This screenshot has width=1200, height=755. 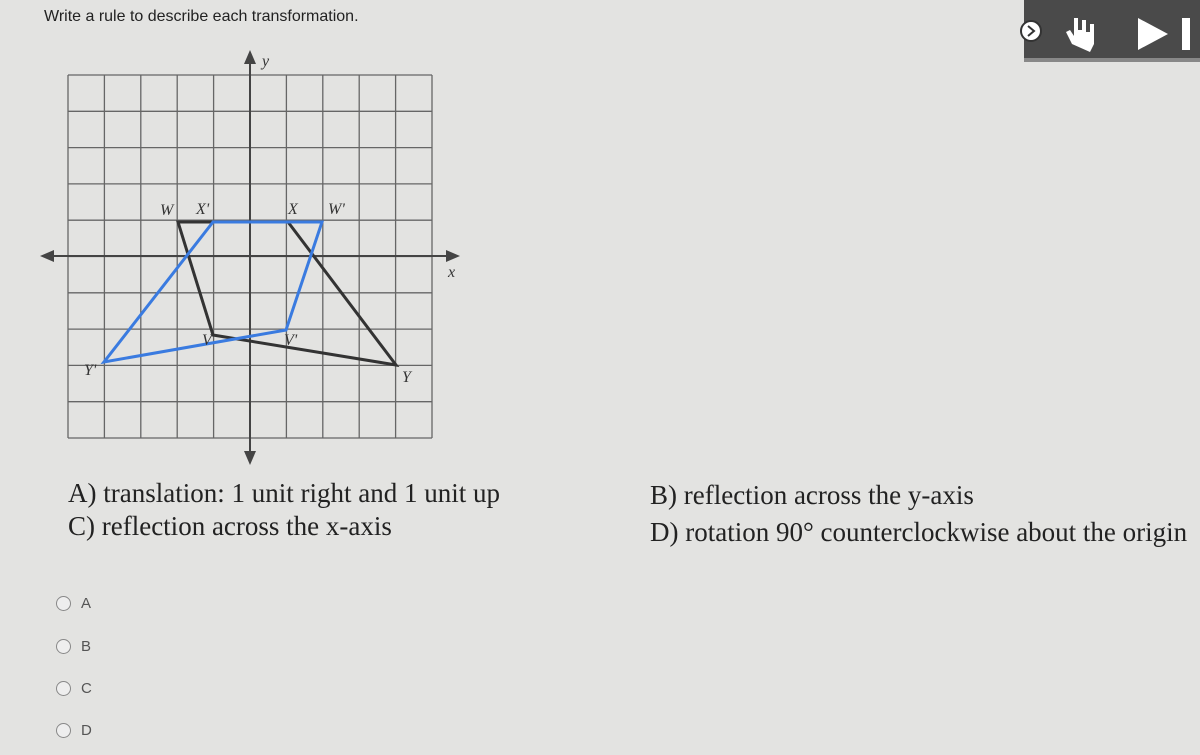 What do you see at coordinates (1110, 31) in the screenshot?
I see `toolbar` at bounding box center [1110, 31].